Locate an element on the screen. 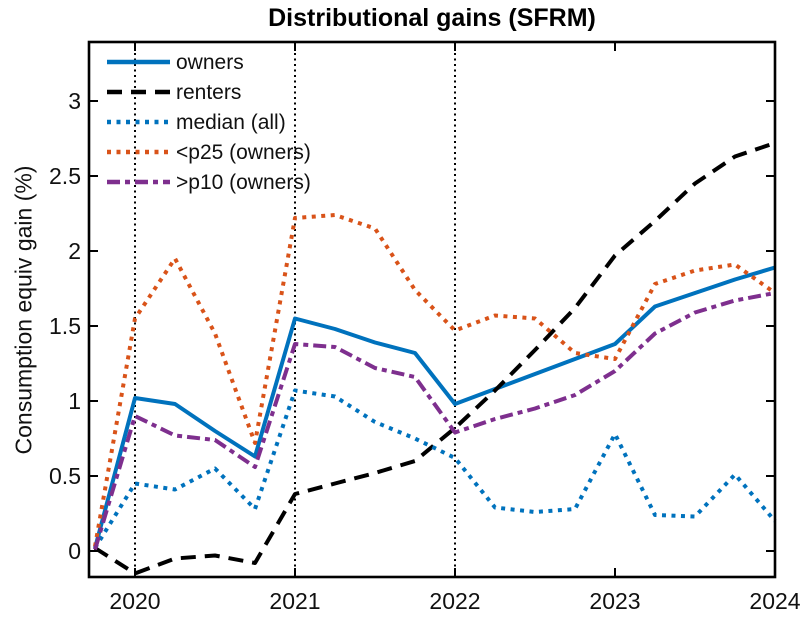  y-tick-label: 1.5 is located at coordinates (65, 326).